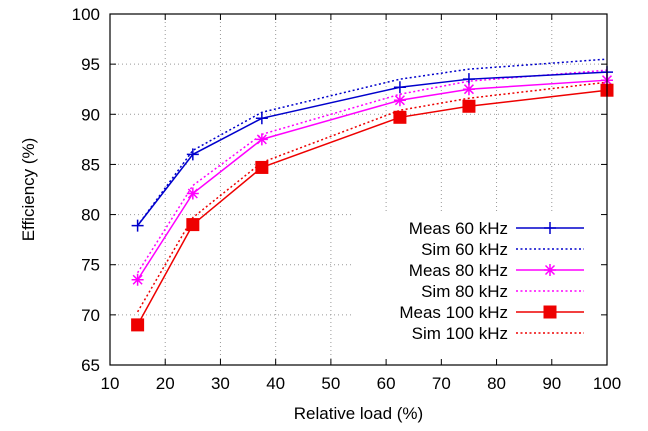 The image size is (648, 431). I want to click on x-tick-label: 30, so click(220, 383).